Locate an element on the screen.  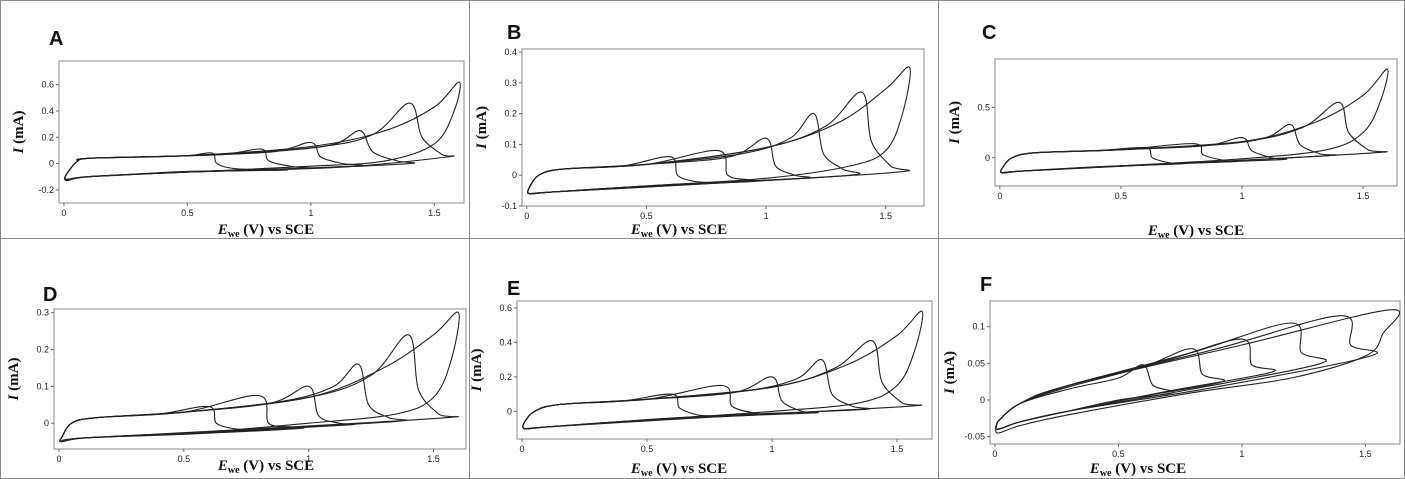
y-tick-label: -0.2 is located at coordinates (46, 190).